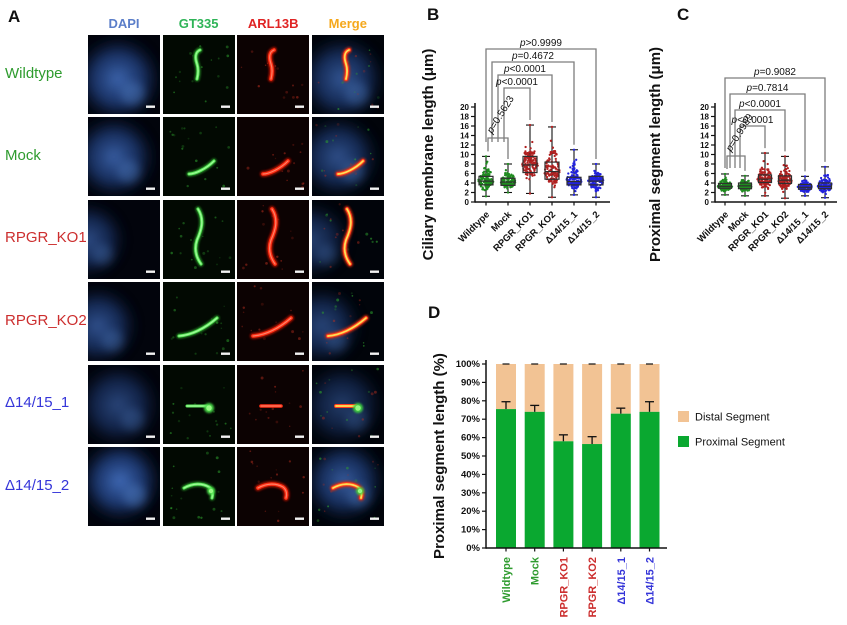 The image size is (847, 625). What do you see at coordinates (434, 312) in the screenshot?
I see `panel-d-label: D` at bounding box center [434, 312].